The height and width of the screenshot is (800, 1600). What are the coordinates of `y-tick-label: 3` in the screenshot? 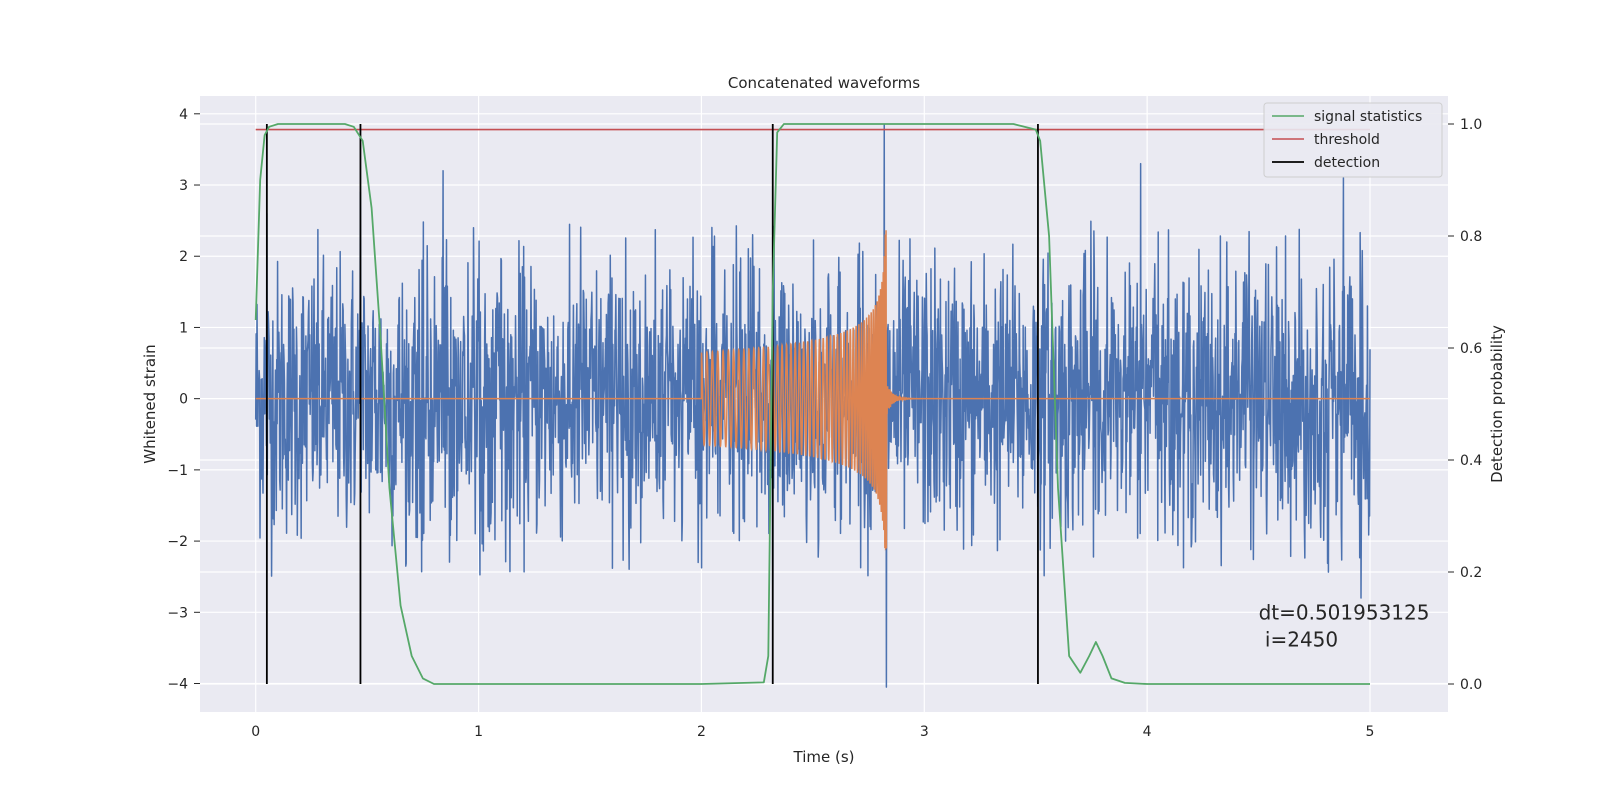 It's located at (183, 186).